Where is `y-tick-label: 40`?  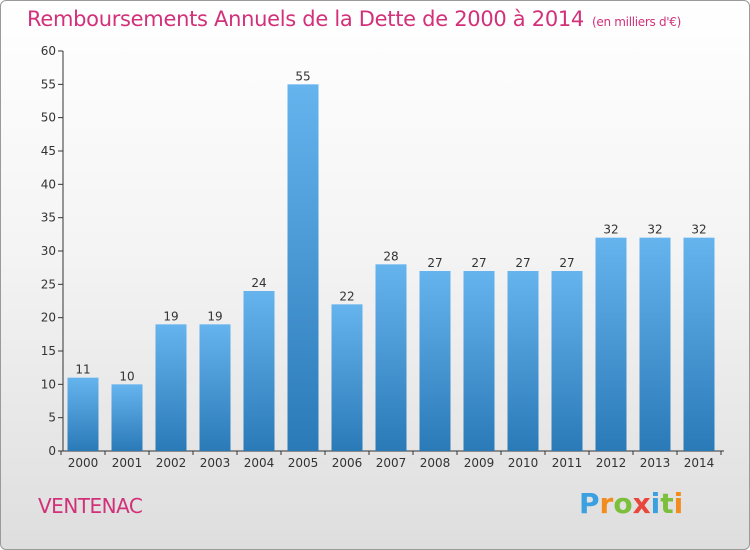
y-tick-label: 40 is located at coordinates (48, 184).